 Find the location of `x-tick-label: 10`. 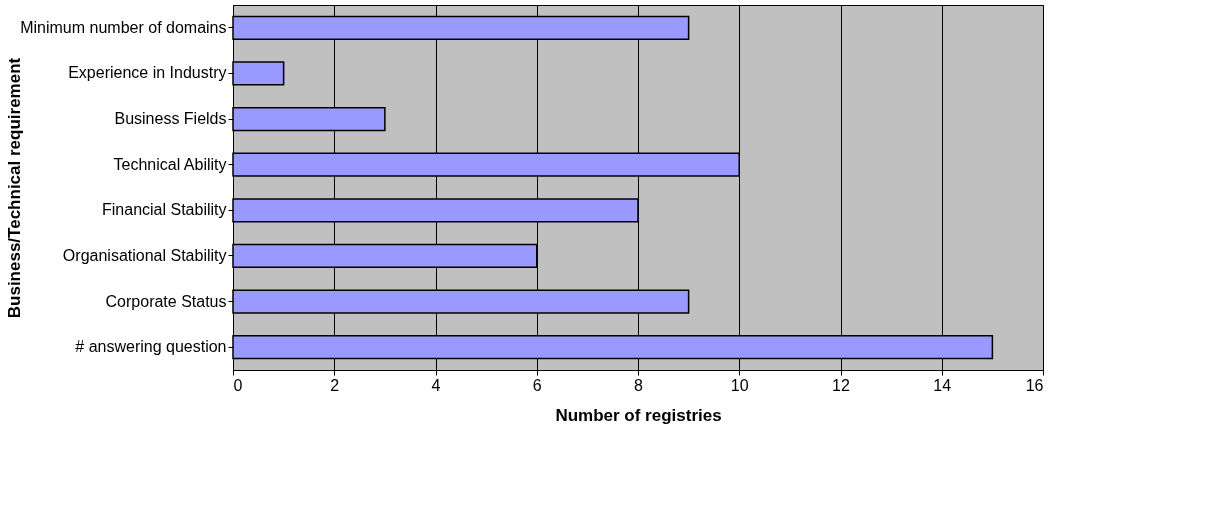

x-tick-label: 10 is located at coordinates (739, 385).